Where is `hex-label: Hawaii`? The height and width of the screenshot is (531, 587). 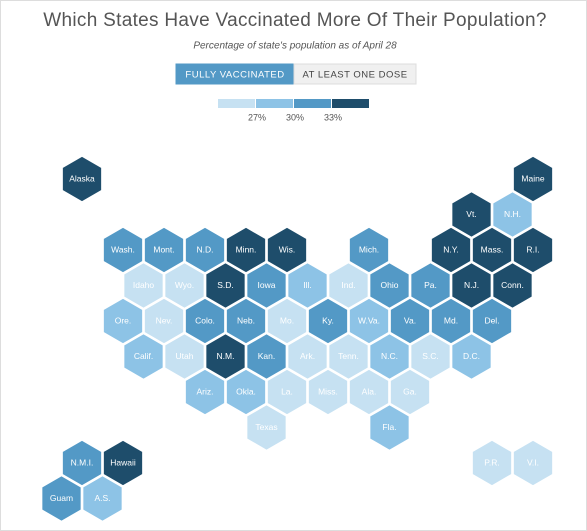
hex-label: Hawaii is located at coordinates (123, 462).